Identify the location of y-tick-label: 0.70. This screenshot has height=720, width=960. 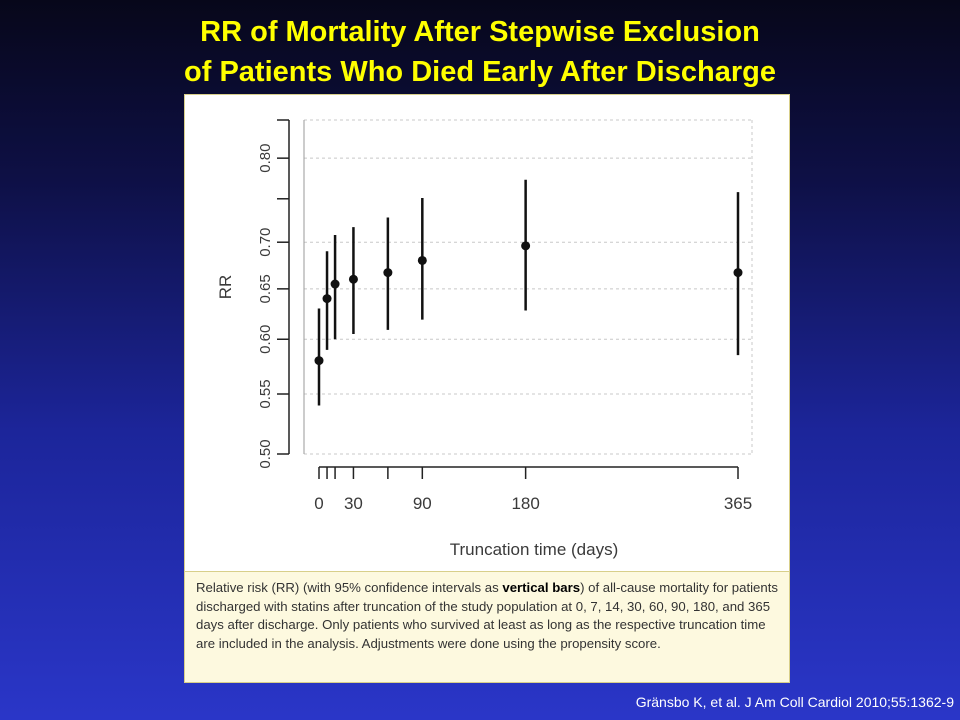
(265, 242).